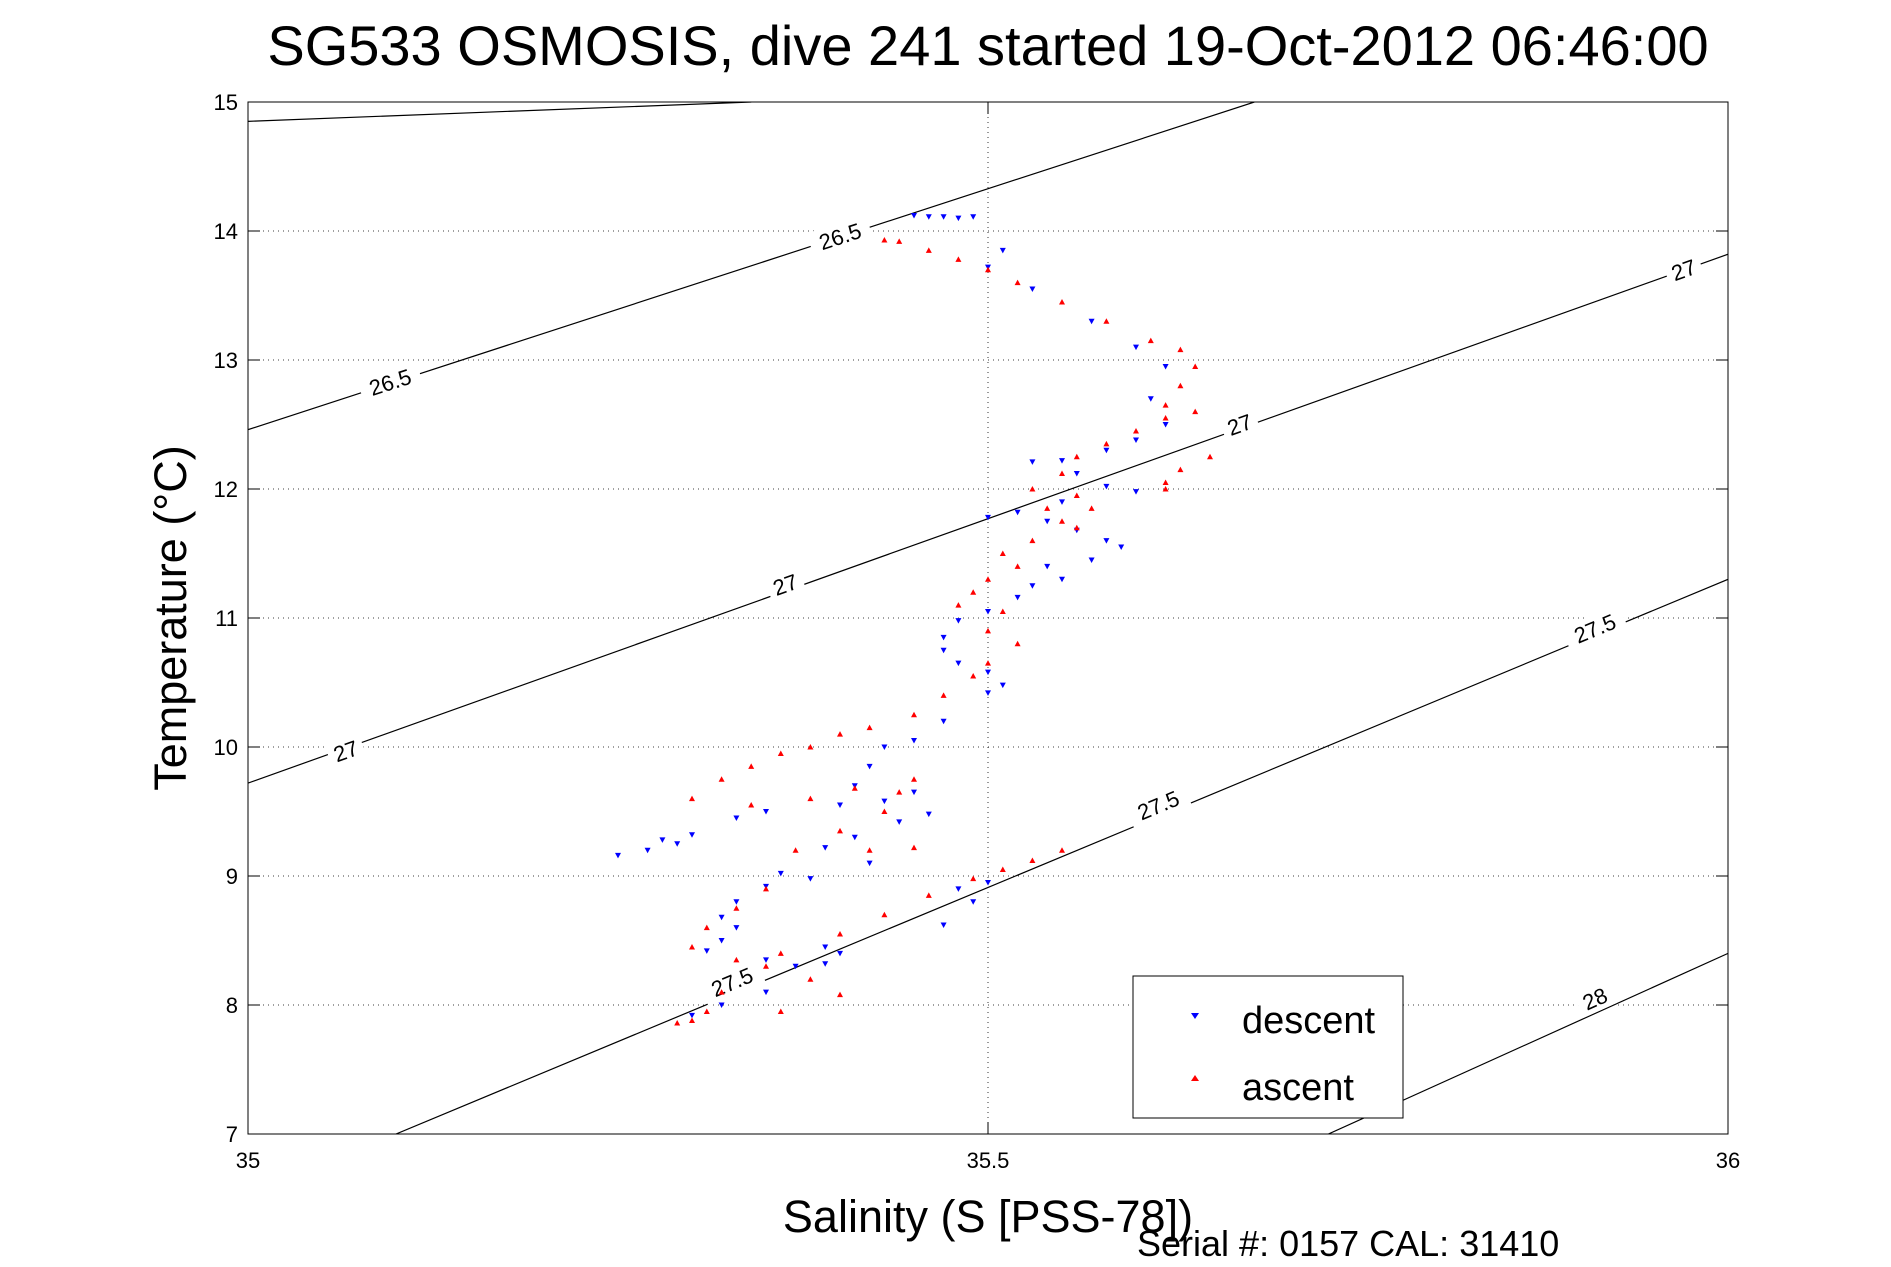  I want to click on legend: descent ascent, so click(1268, 1047).